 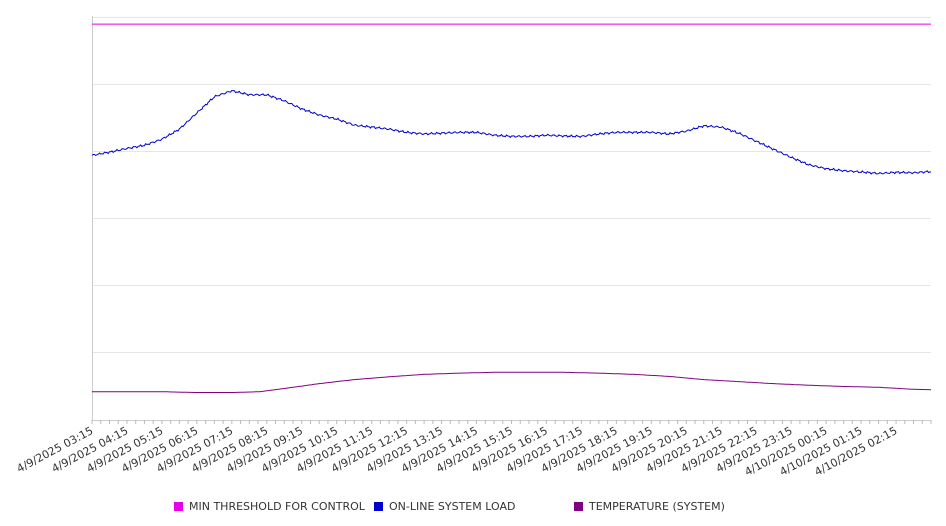 What do you see at coordinates (511, 382) in the screenshot?
I see `series-line-temperature` at bounding box center [511, 382].